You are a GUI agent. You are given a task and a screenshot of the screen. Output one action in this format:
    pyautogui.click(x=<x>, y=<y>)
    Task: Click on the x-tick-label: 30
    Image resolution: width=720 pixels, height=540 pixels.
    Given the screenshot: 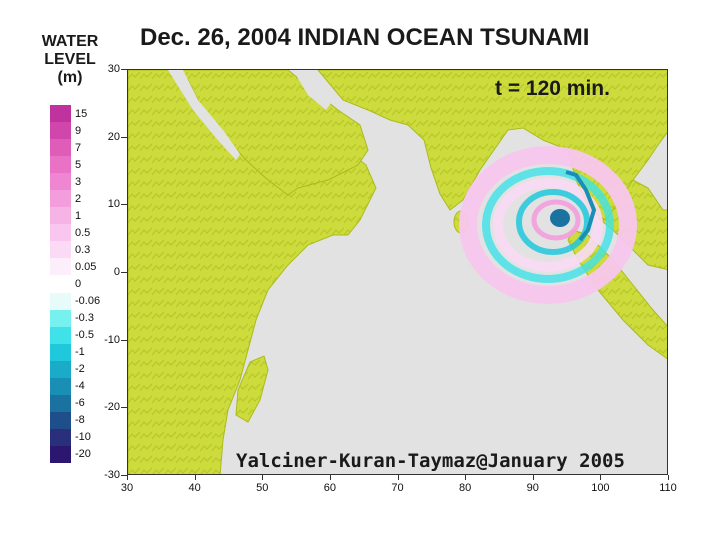 What is the action you would take?
    pyautogui.click(x=127, y=488)
    